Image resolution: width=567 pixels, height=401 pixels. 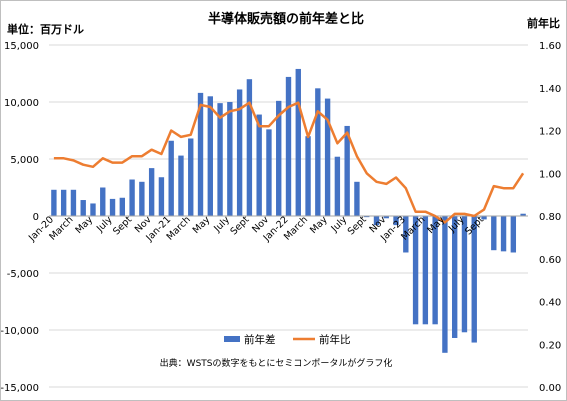 What do you see at coordinates (550, 260) in the screenshot?
I see `right-tick-label: 0.60` at bounding box center [550, 260].